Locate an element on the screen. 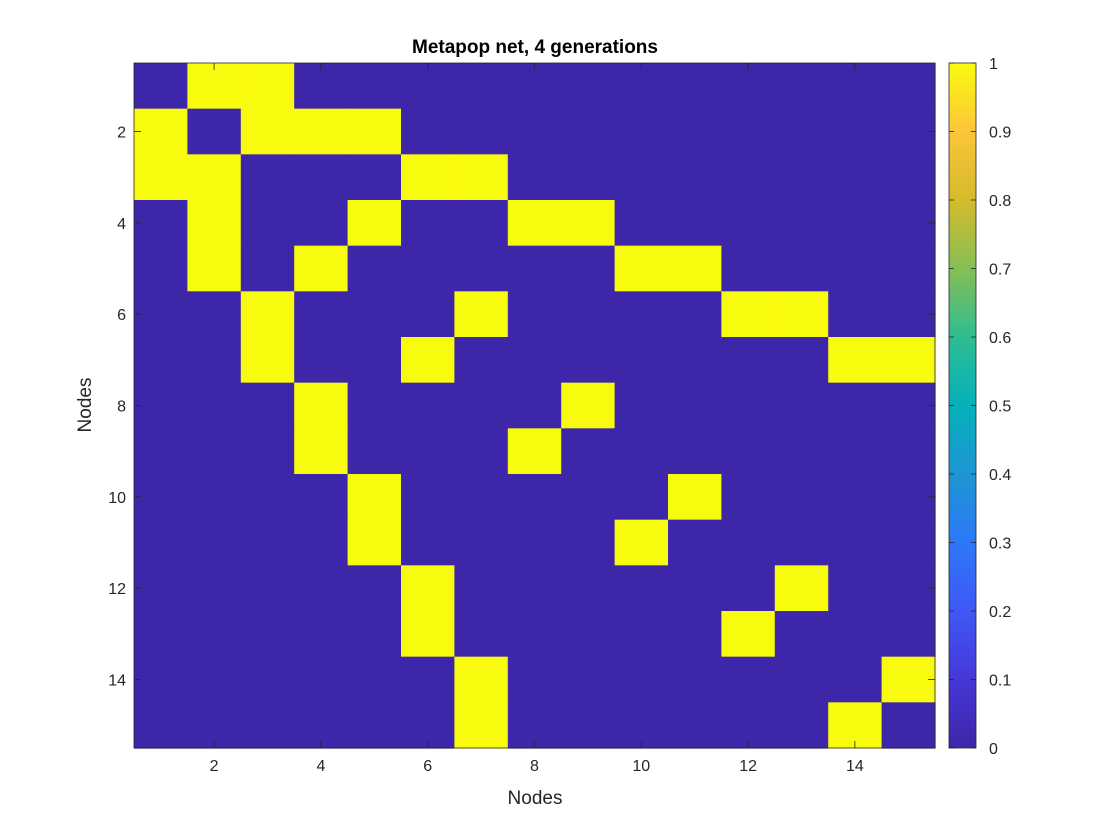  heatmap-cell-r13-c7 is located at coordinates (481, 634).